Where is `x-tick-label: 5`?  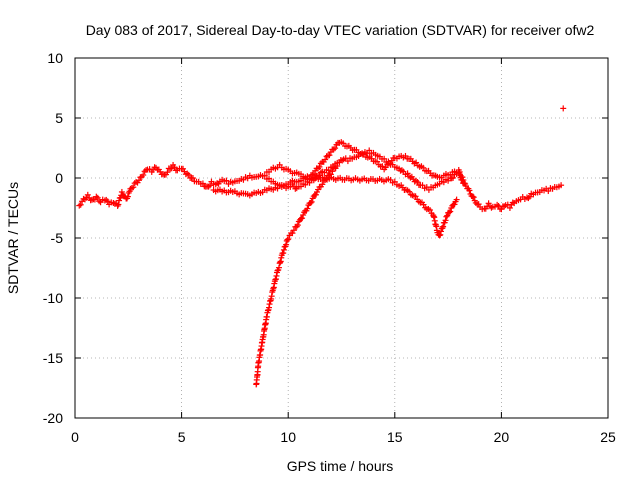 x-tick-label: 5 is located at coordinates (182, 437).